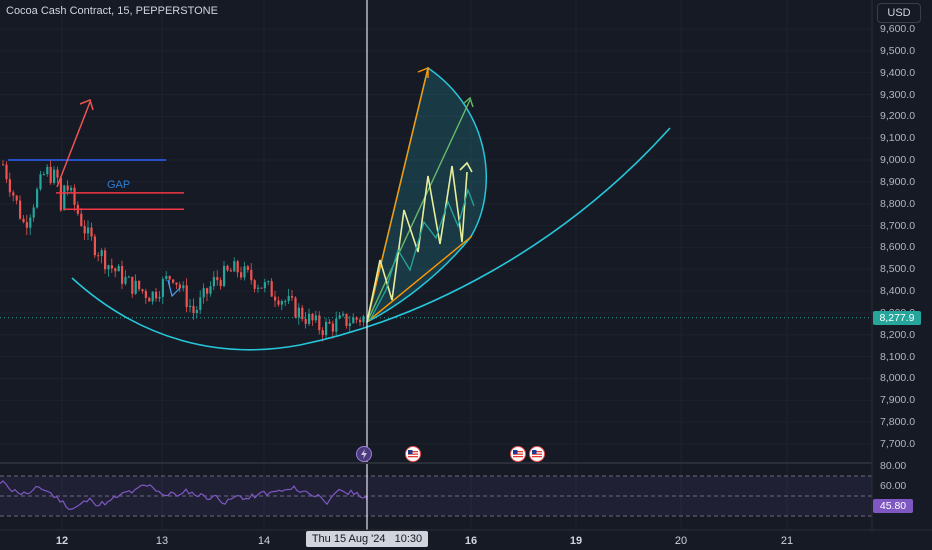 The image size is (932, 550). I want to click on zigzag-arrow-head, so click(466, 167).